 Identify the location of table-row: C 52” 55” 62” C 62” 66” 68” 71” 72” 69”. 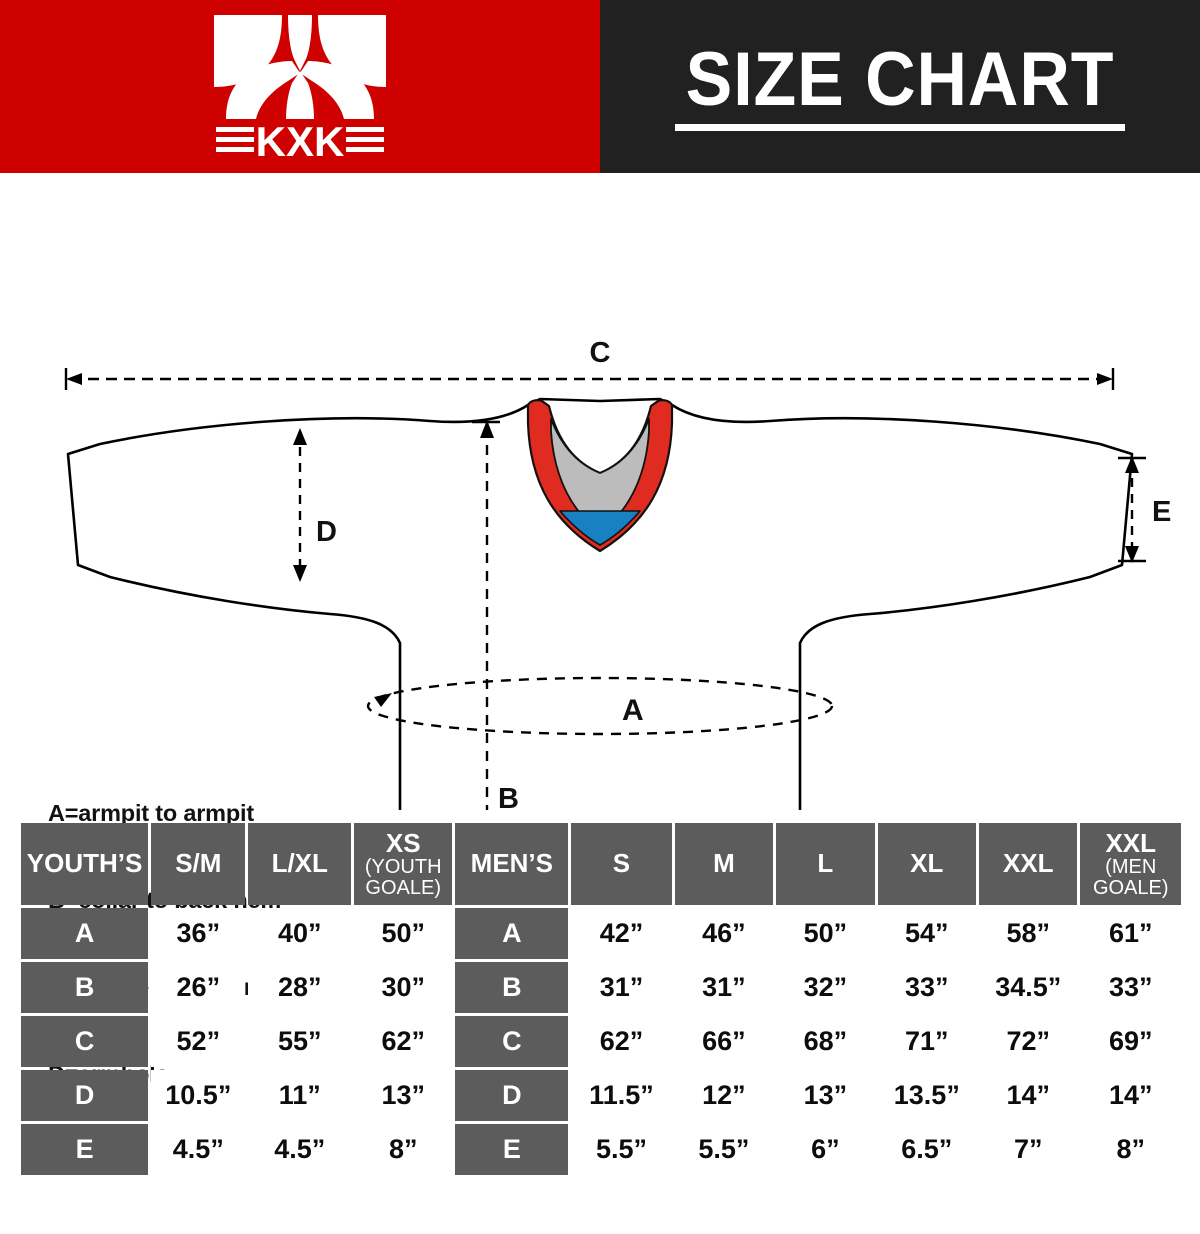
(601, 1041).